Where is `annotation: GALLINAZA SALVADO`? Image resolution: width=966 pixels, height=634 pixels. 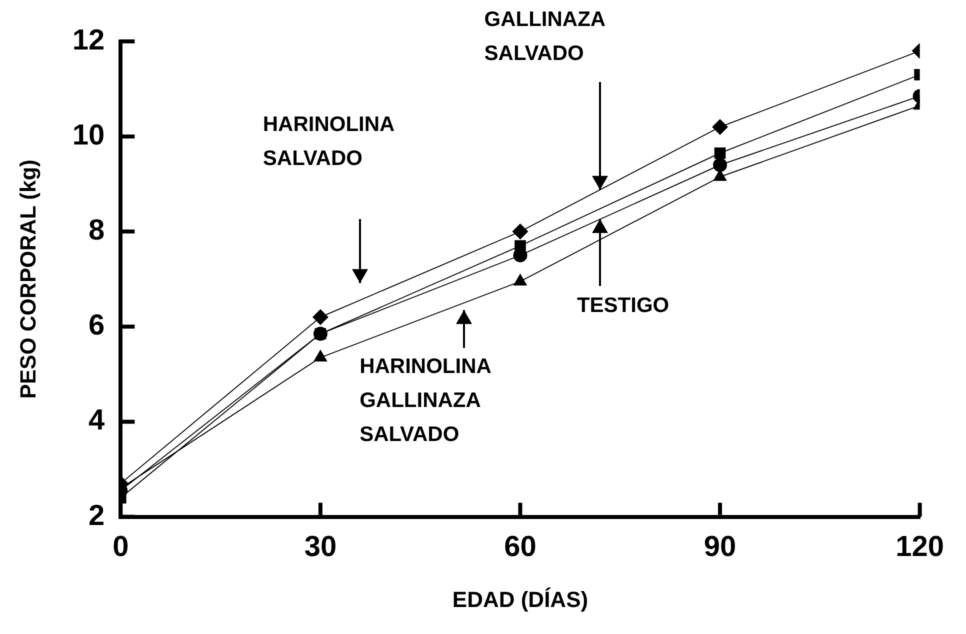 annotation: GALLINAZA SALVADO is located at coordinates (545, 37).